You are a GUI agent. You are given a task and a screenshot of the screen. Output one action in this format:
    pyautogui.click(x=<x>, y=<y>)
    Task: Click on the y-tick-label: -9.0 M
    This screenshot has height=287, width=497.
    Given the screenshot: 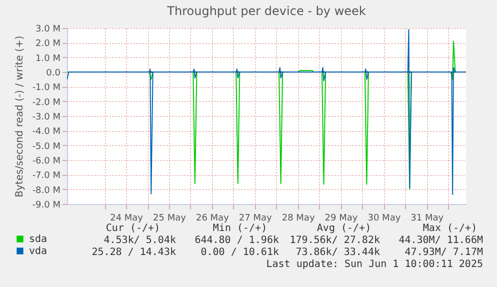 What is the action you would take?
    pyautogui.click(x=46, y=205)
    